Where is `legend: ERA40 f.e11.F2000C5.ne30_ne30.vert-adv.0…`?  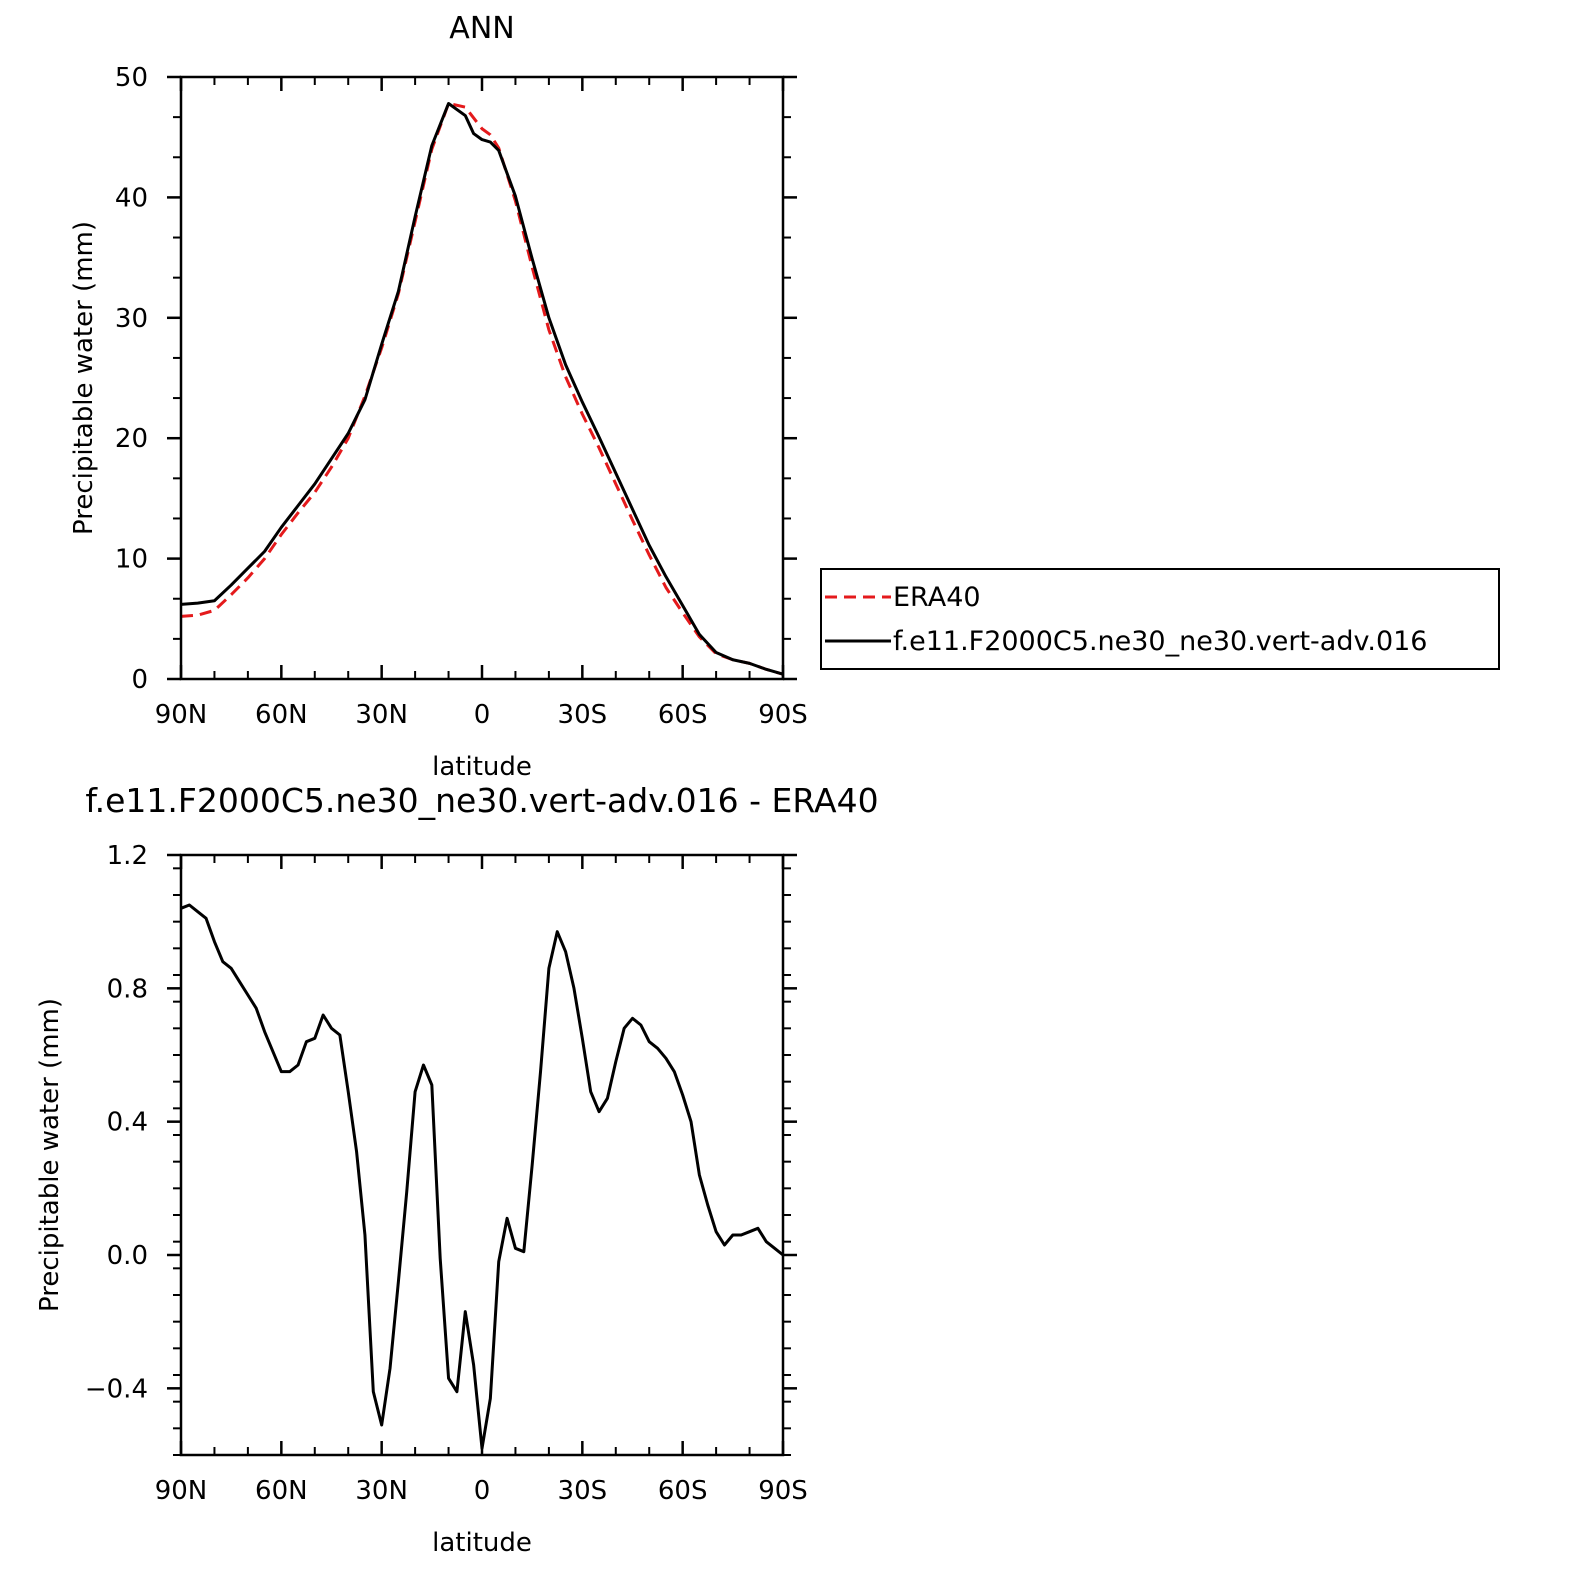
legend: ERA40 f.e11.F2000C5.ne30_ne30.vert-adv.0… is located at coordinates (1160, 619).